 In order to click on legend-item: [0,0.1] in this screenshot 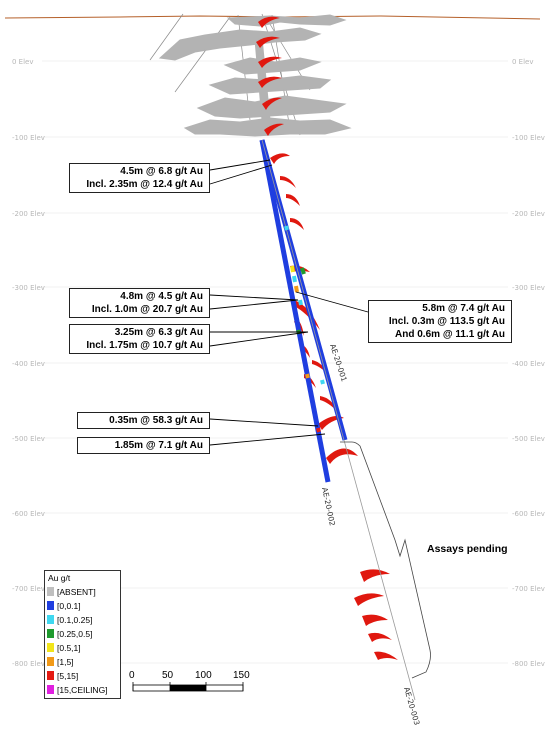, I will do `click(64, 605)`.